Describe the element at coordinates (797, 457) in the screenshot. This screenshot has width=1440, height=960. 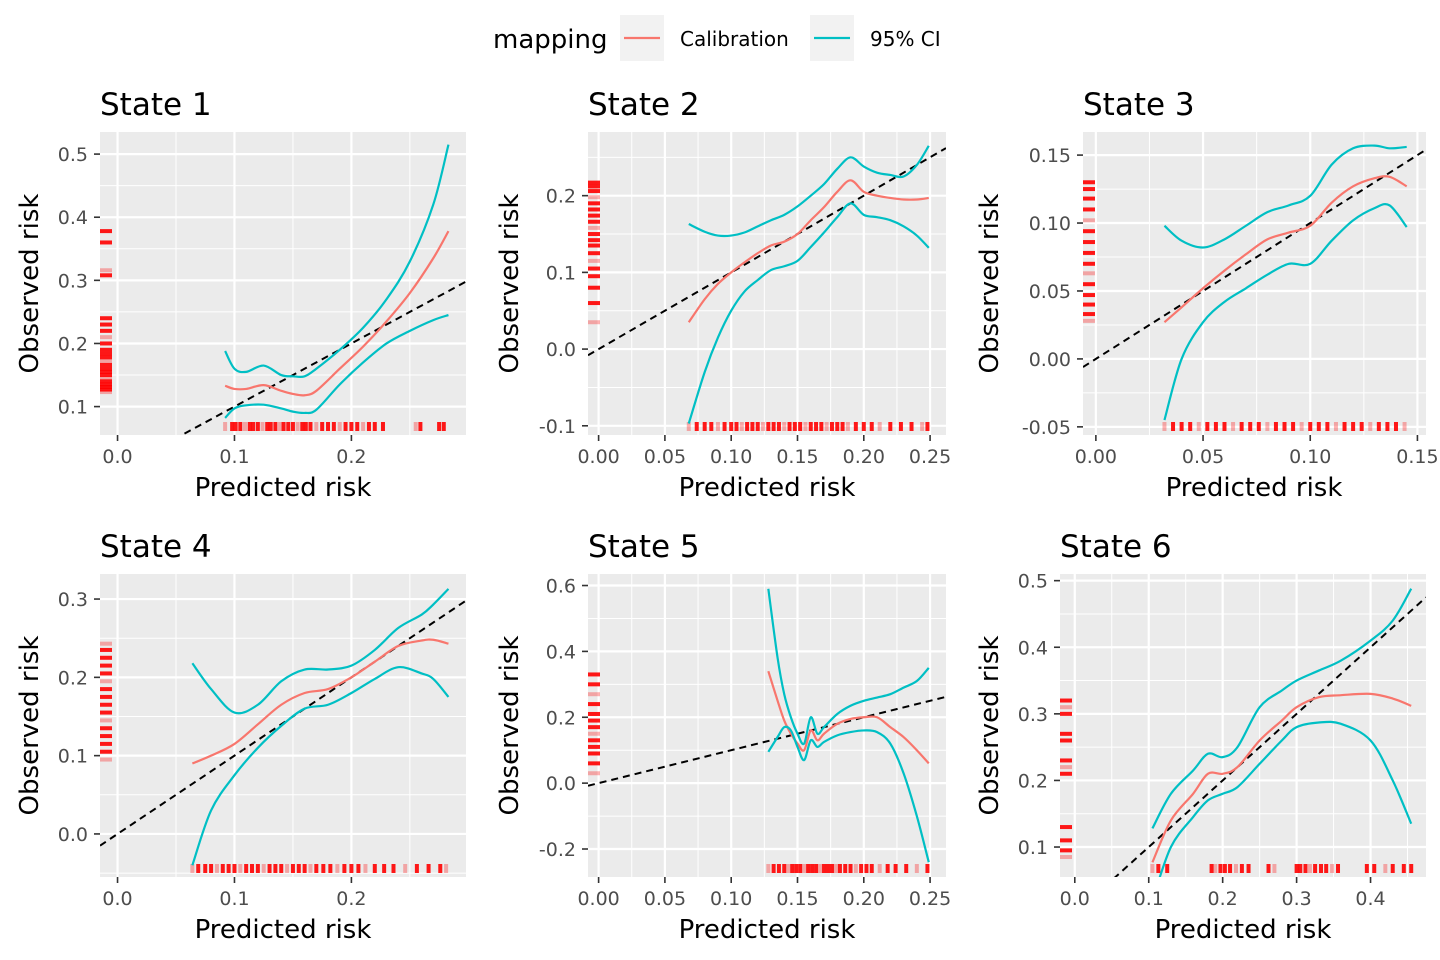
I see `x-tick-label: 0.15` at that location.